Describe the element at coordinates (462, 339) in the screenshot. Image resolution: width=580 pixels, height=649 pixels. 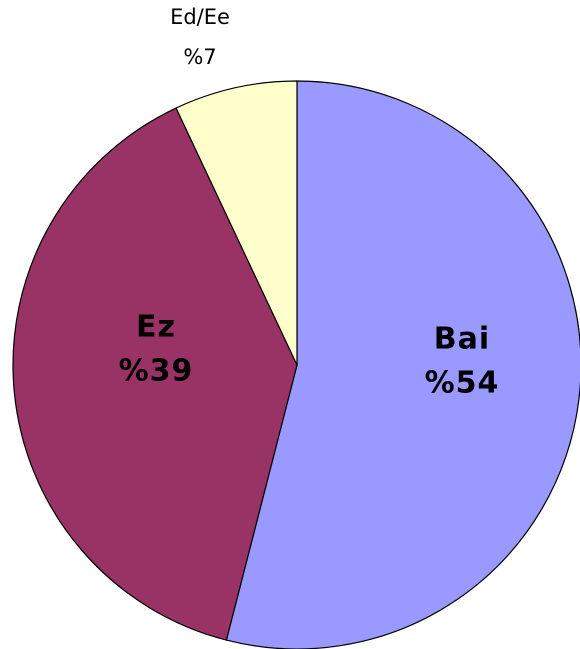
I see `slice-label: Bai` at that location.